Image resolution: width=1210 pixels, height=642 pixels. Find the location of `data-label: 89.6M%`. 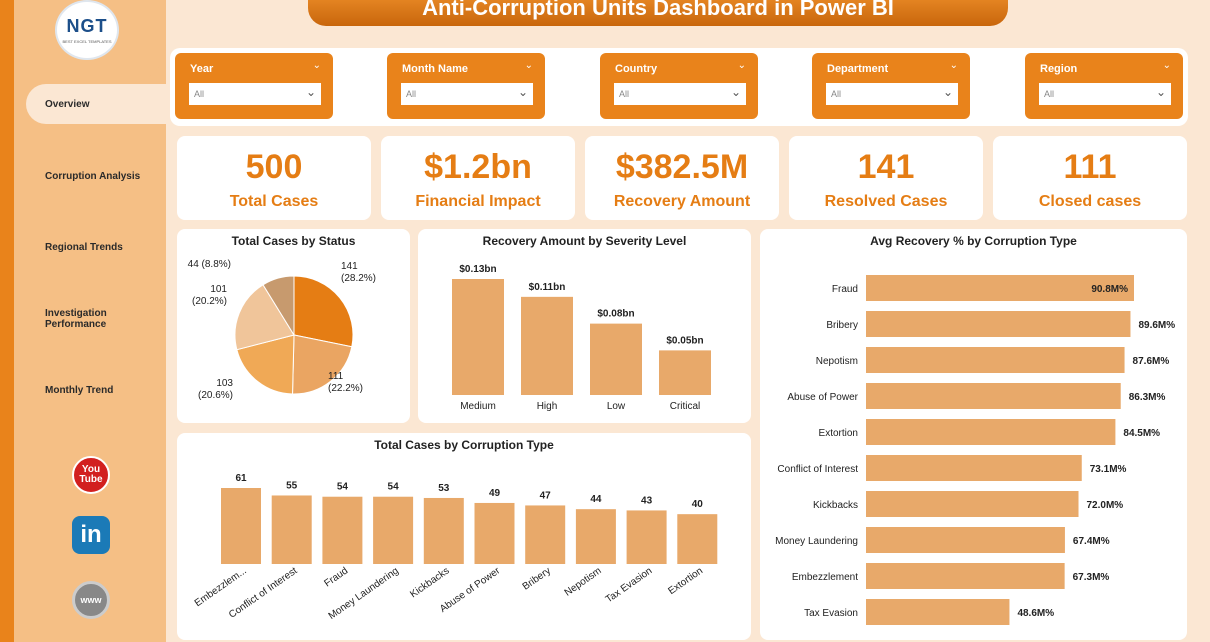

data-label: 89.6M% is located at coordinates (1156, 325).